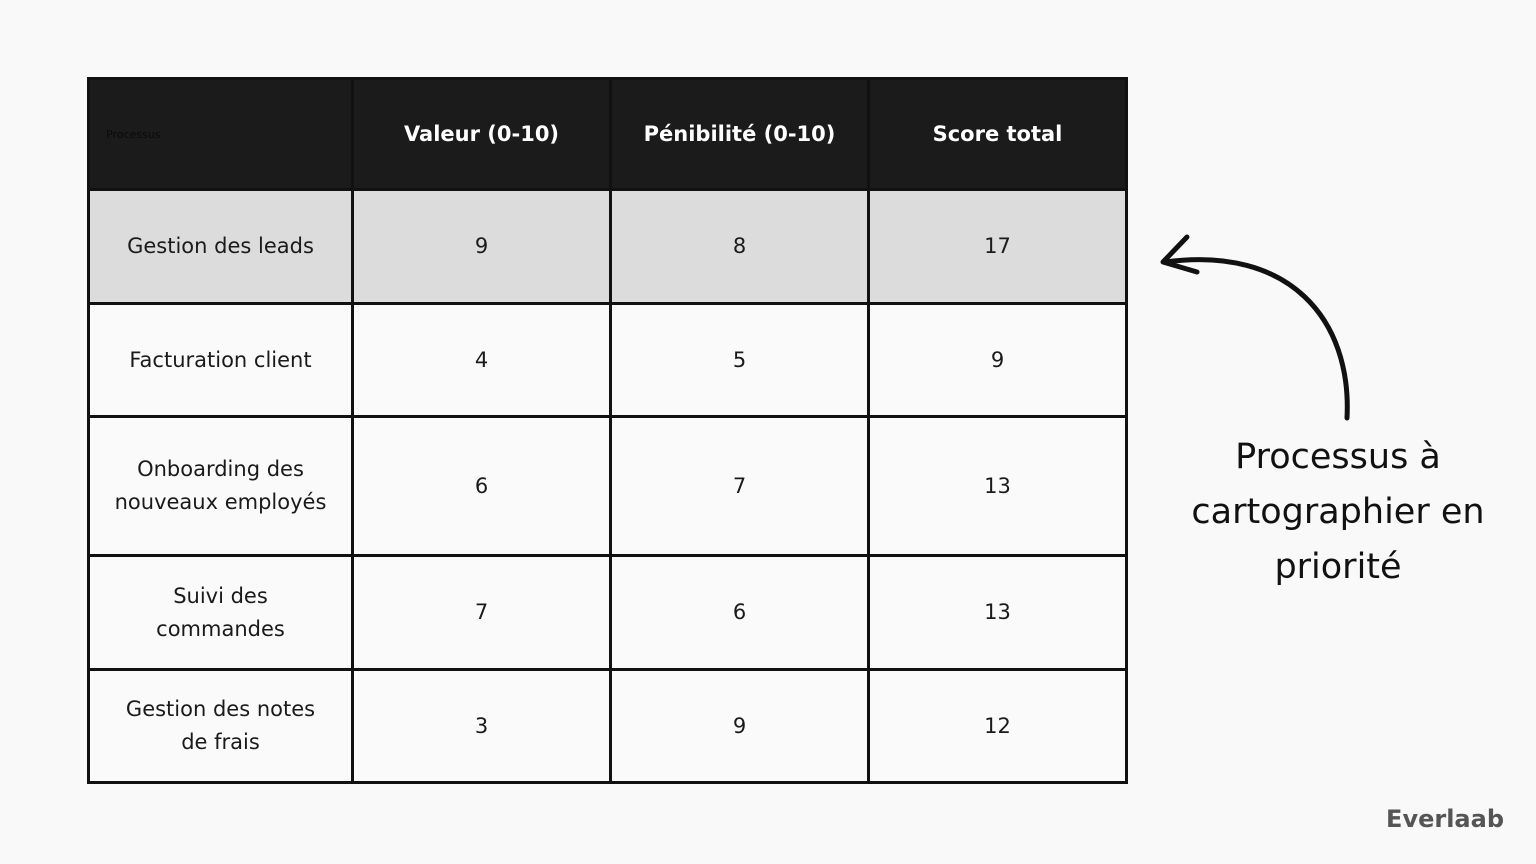  Describe the element at coordinates (739, 246) in the screenshot. I see `cell-penibilite: 8` at that location.